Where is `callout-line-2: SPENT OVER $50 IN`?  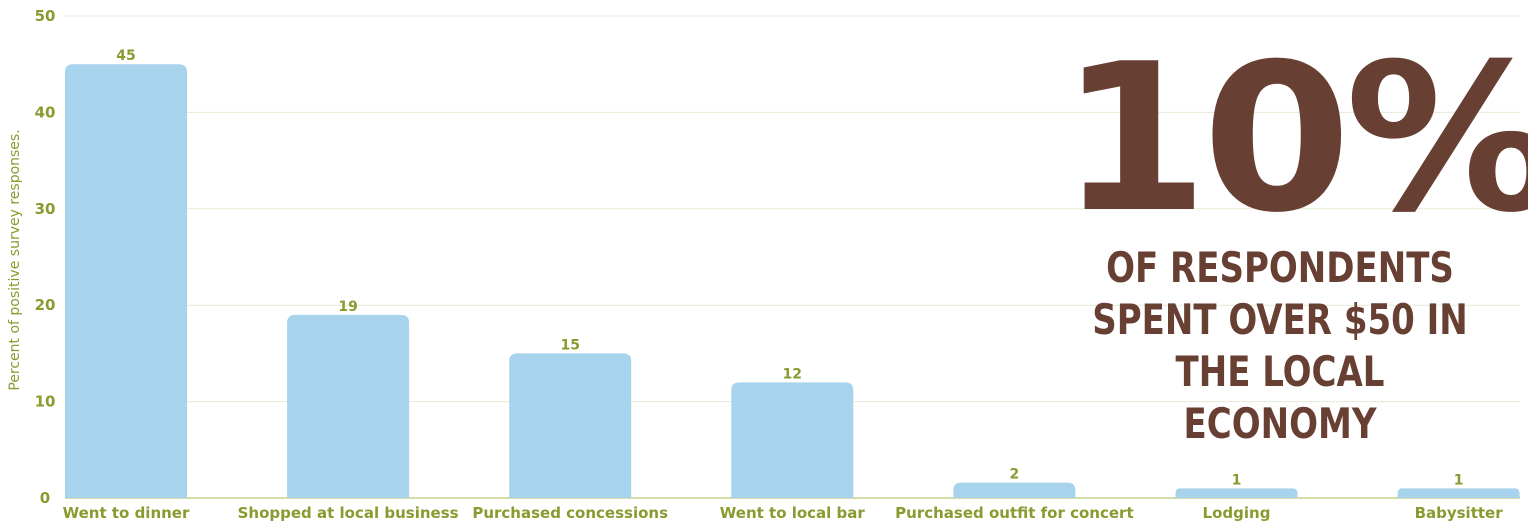 callout-line-2: SPENT OVER $50 IN is located at coordinates (1280, 319).